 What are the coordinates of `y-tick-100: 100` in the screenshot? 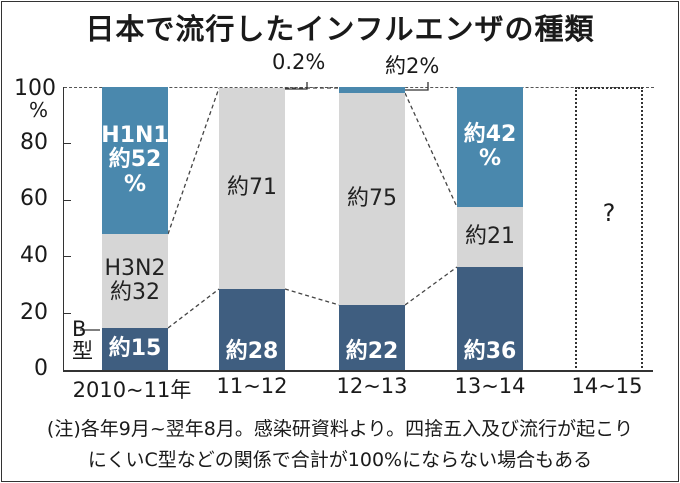 It's located at (35, 88).